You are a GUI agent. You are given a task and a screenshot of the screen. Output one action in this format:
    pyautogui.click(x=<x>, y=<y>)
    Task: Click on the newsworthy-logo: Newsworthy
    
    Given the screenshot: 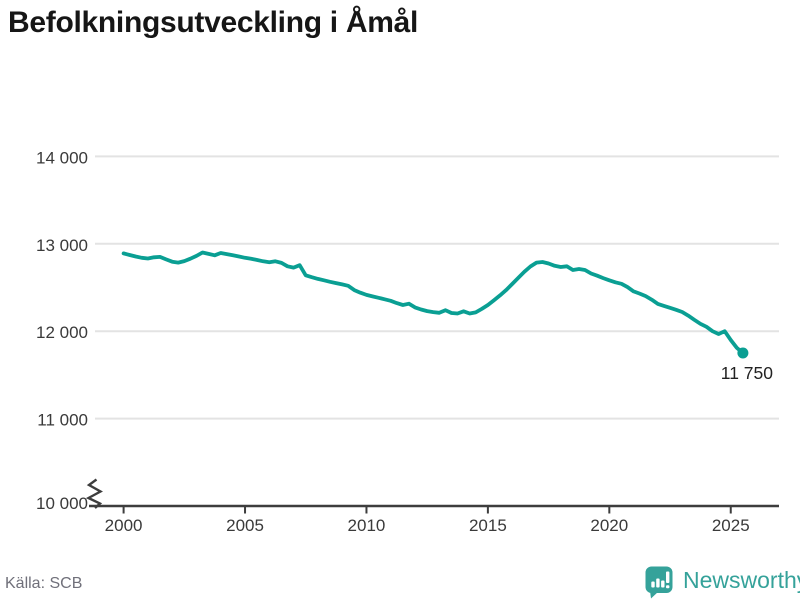 What is the action you would take?
    pyautogui.click(x=722, y=582)
    